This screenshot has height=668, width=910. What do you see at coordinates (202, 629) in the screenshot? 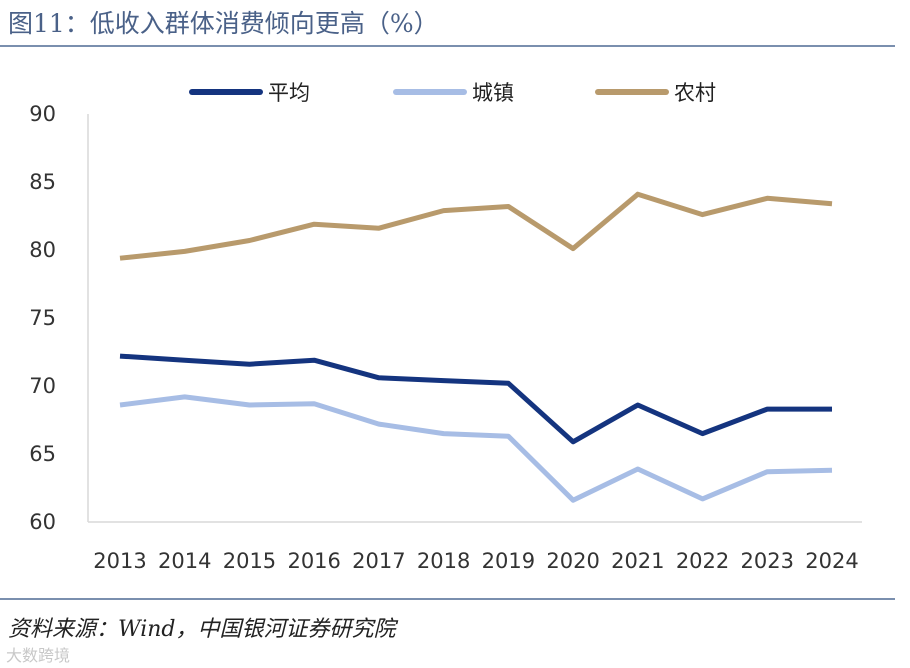
I see `source-note: 资料来源：Wind，中国银河证券研究院` at bounding box center [202, 629].